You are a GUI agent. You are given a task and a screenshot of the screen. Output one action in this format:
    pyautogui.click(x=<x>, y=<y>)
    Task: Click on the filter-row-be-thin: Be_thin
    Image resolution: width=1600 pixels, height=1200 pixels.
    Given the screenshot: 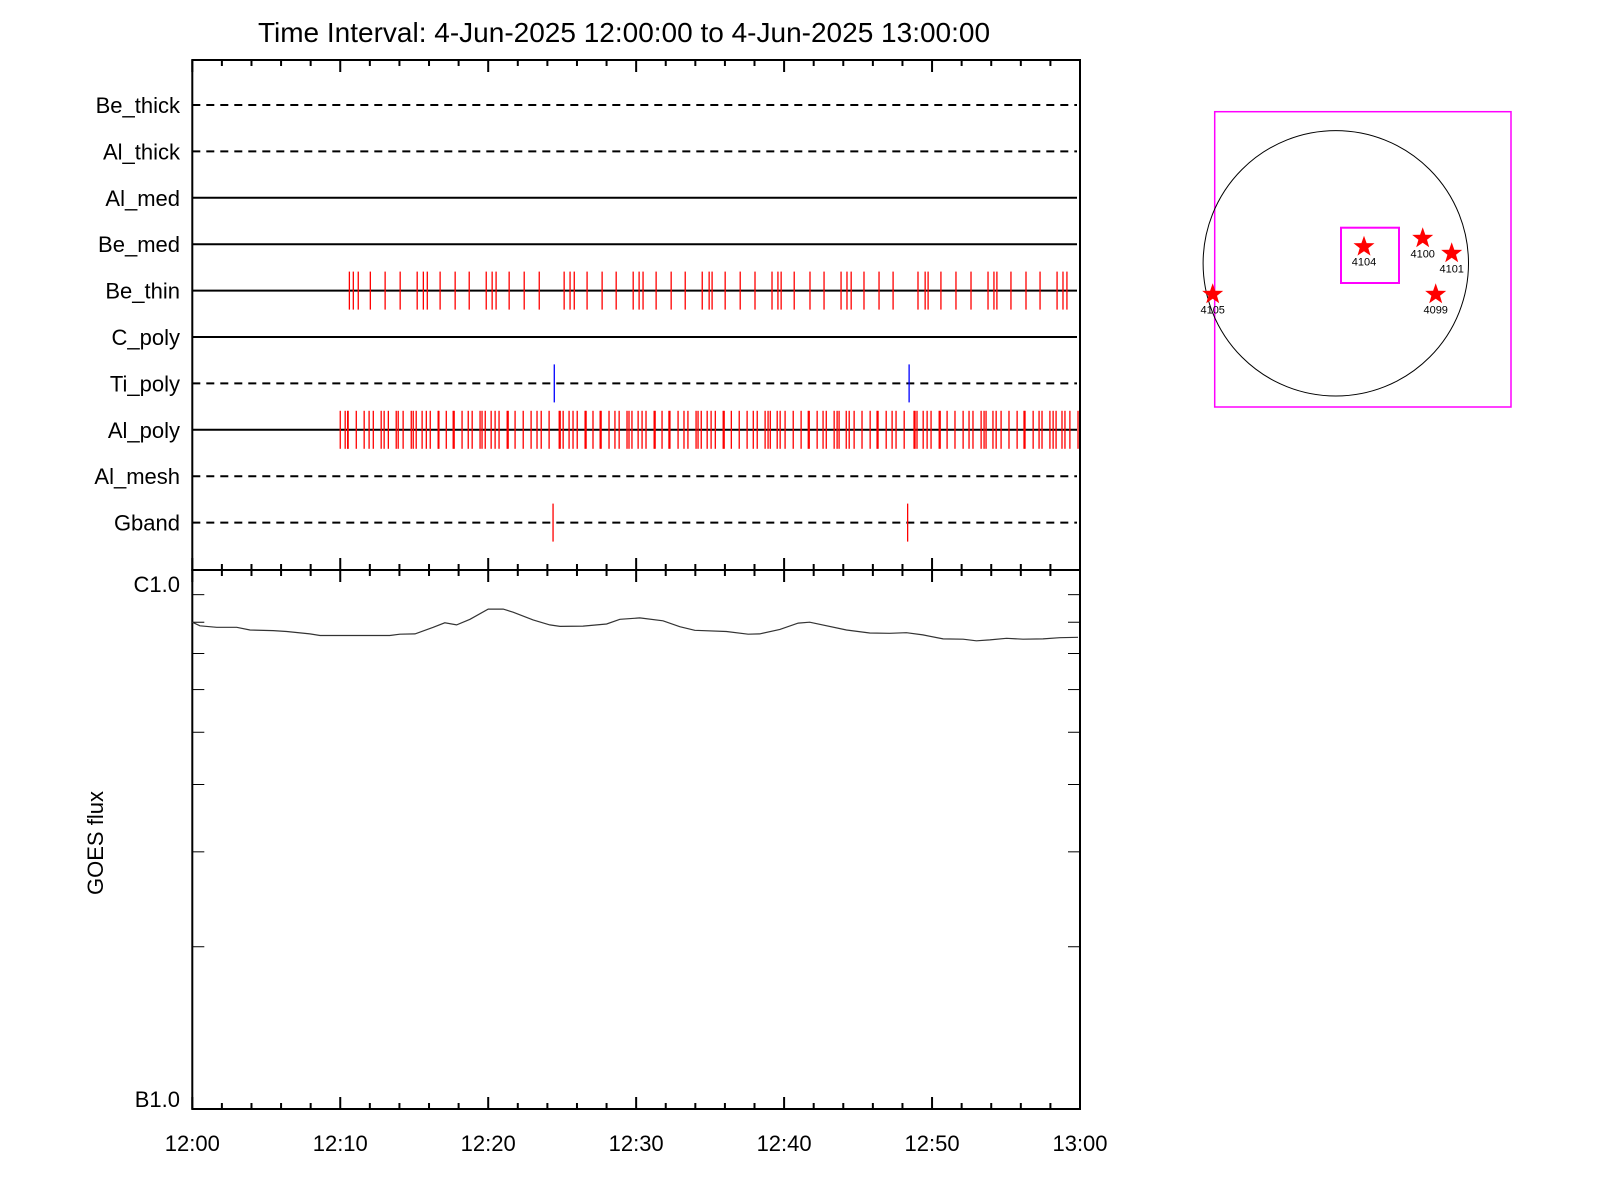 What is the action you would take?
    pyautogui.click(x=591, y=290)
    